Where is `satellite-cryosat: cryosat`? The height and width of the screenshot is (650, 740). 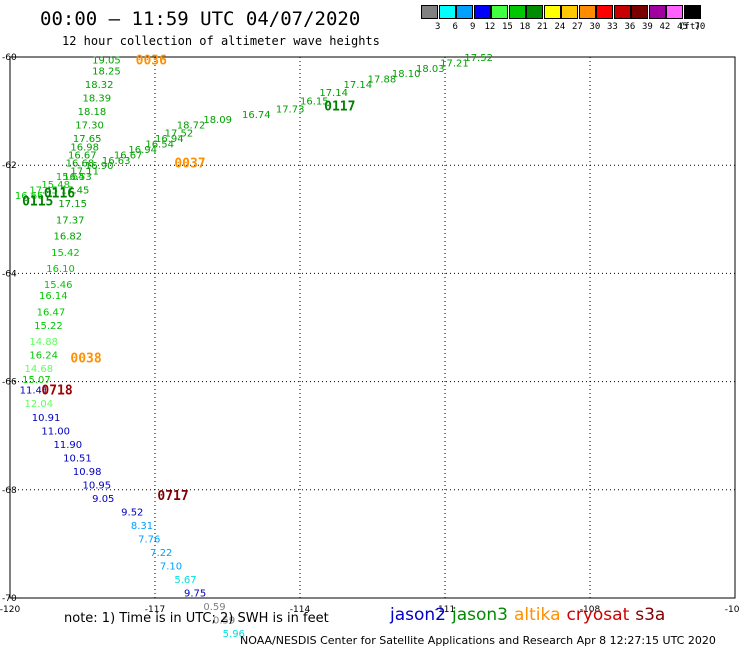 satellite-cryosat: cryosat is located at coordinates (598, 615).